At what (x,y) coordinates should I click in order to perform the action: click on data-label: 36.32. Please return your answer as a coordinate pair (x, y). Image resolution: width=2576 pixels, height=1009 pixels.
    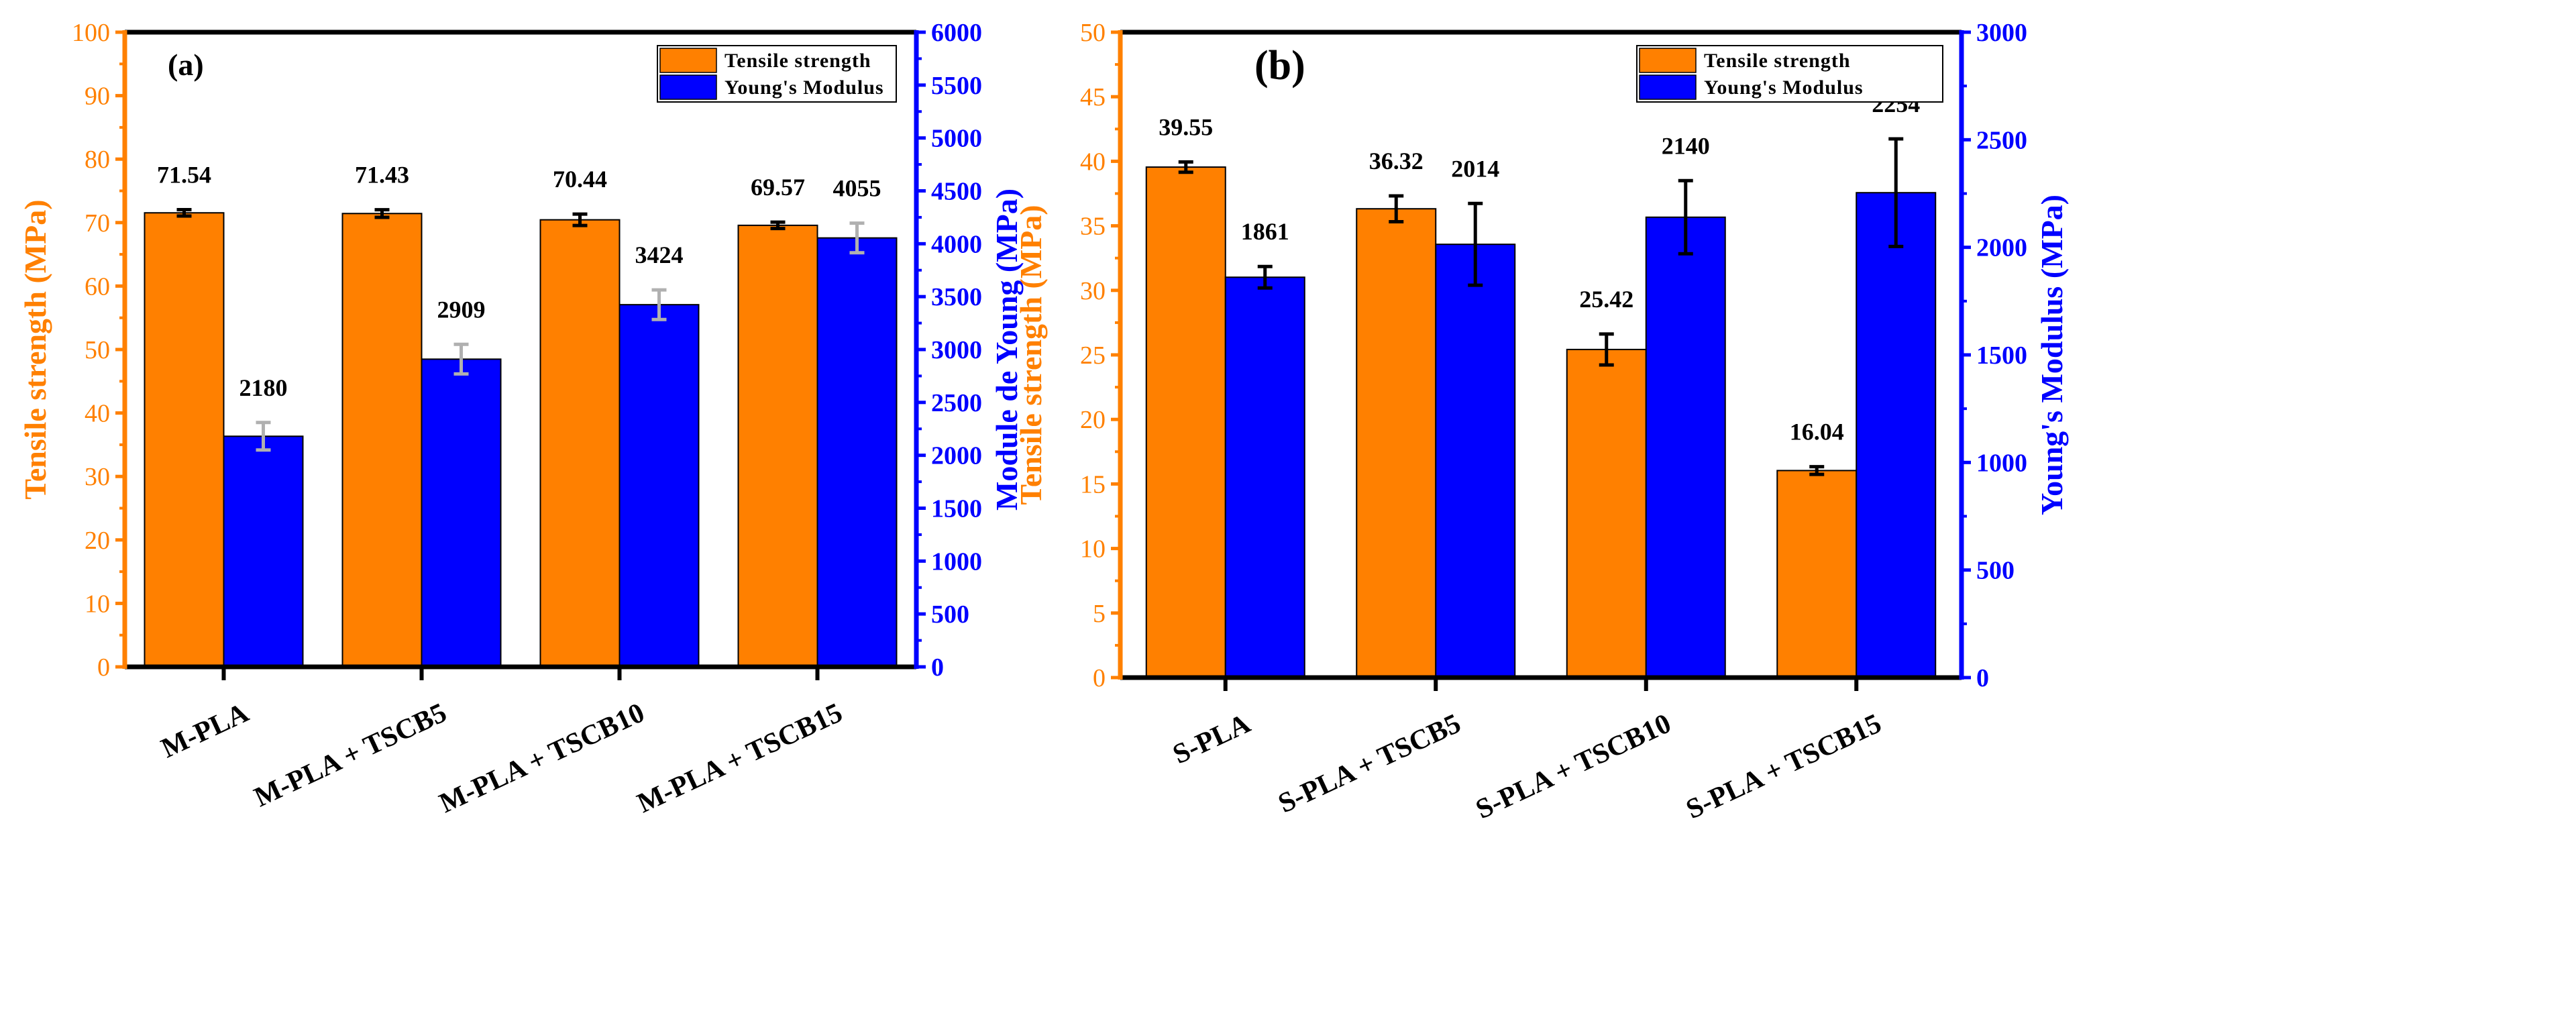
    Looking at the image, I should click on (1396, 161).